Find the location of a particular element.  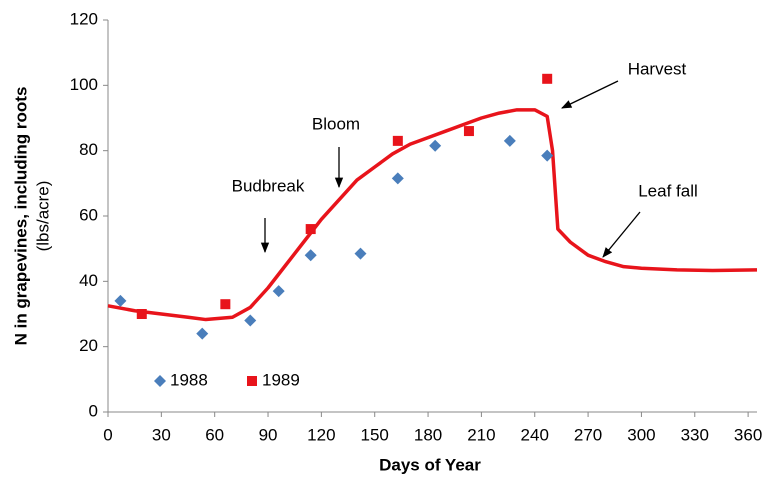

annotation: Budbreak is located at coordinates (268, 185).